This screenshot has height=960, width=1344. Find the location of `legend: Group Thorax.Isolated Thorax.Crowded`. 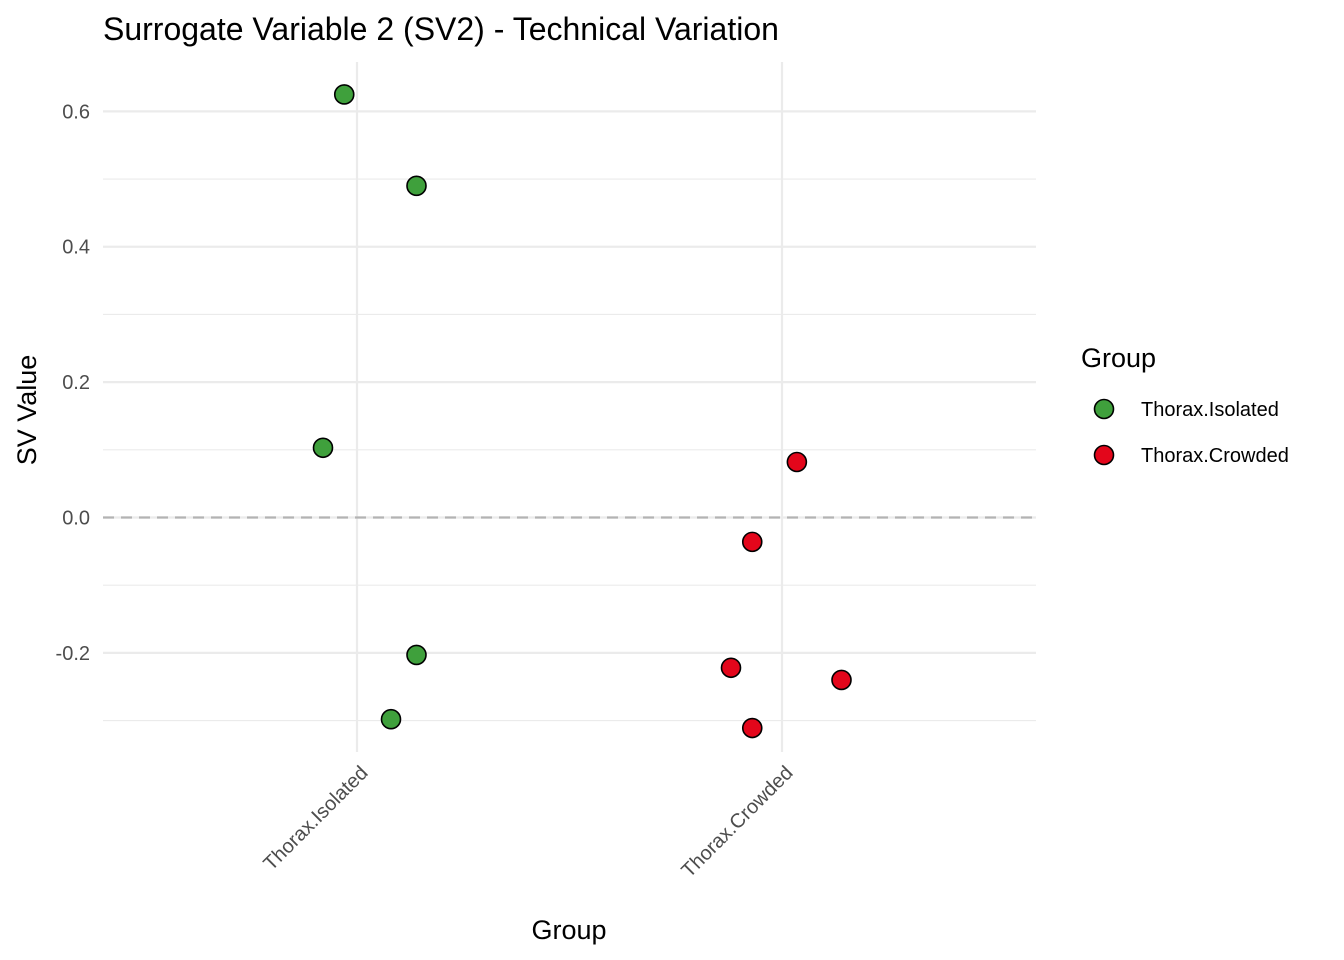

legend: Group Thorax.Isolated Thorax.Crowded is located at coordinates (1185, 405).